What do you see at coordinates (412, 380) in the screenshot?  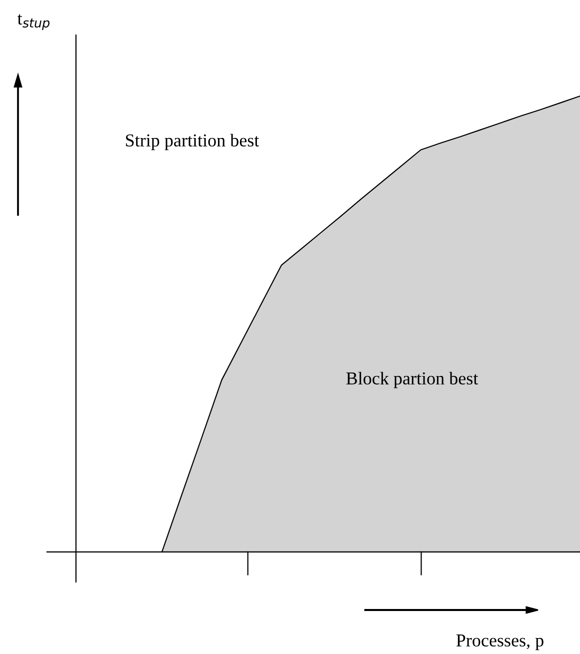 I see `annotation: Block partion best` at bounding box center [412, 380].